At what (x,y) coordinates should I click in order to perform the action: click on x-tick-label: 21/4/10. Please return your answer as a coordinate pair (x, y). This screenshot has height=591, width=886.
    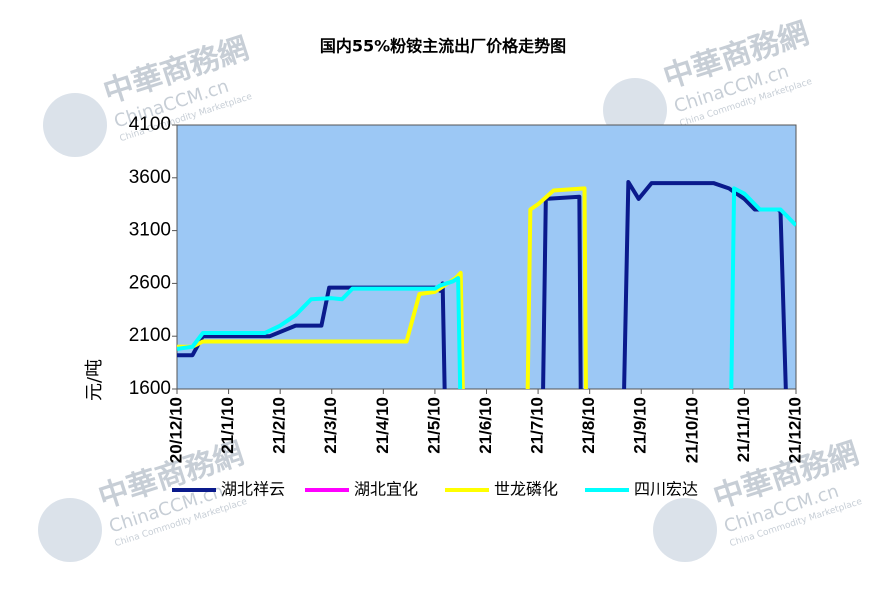
    Looking at the image, I should click on (382, 425).